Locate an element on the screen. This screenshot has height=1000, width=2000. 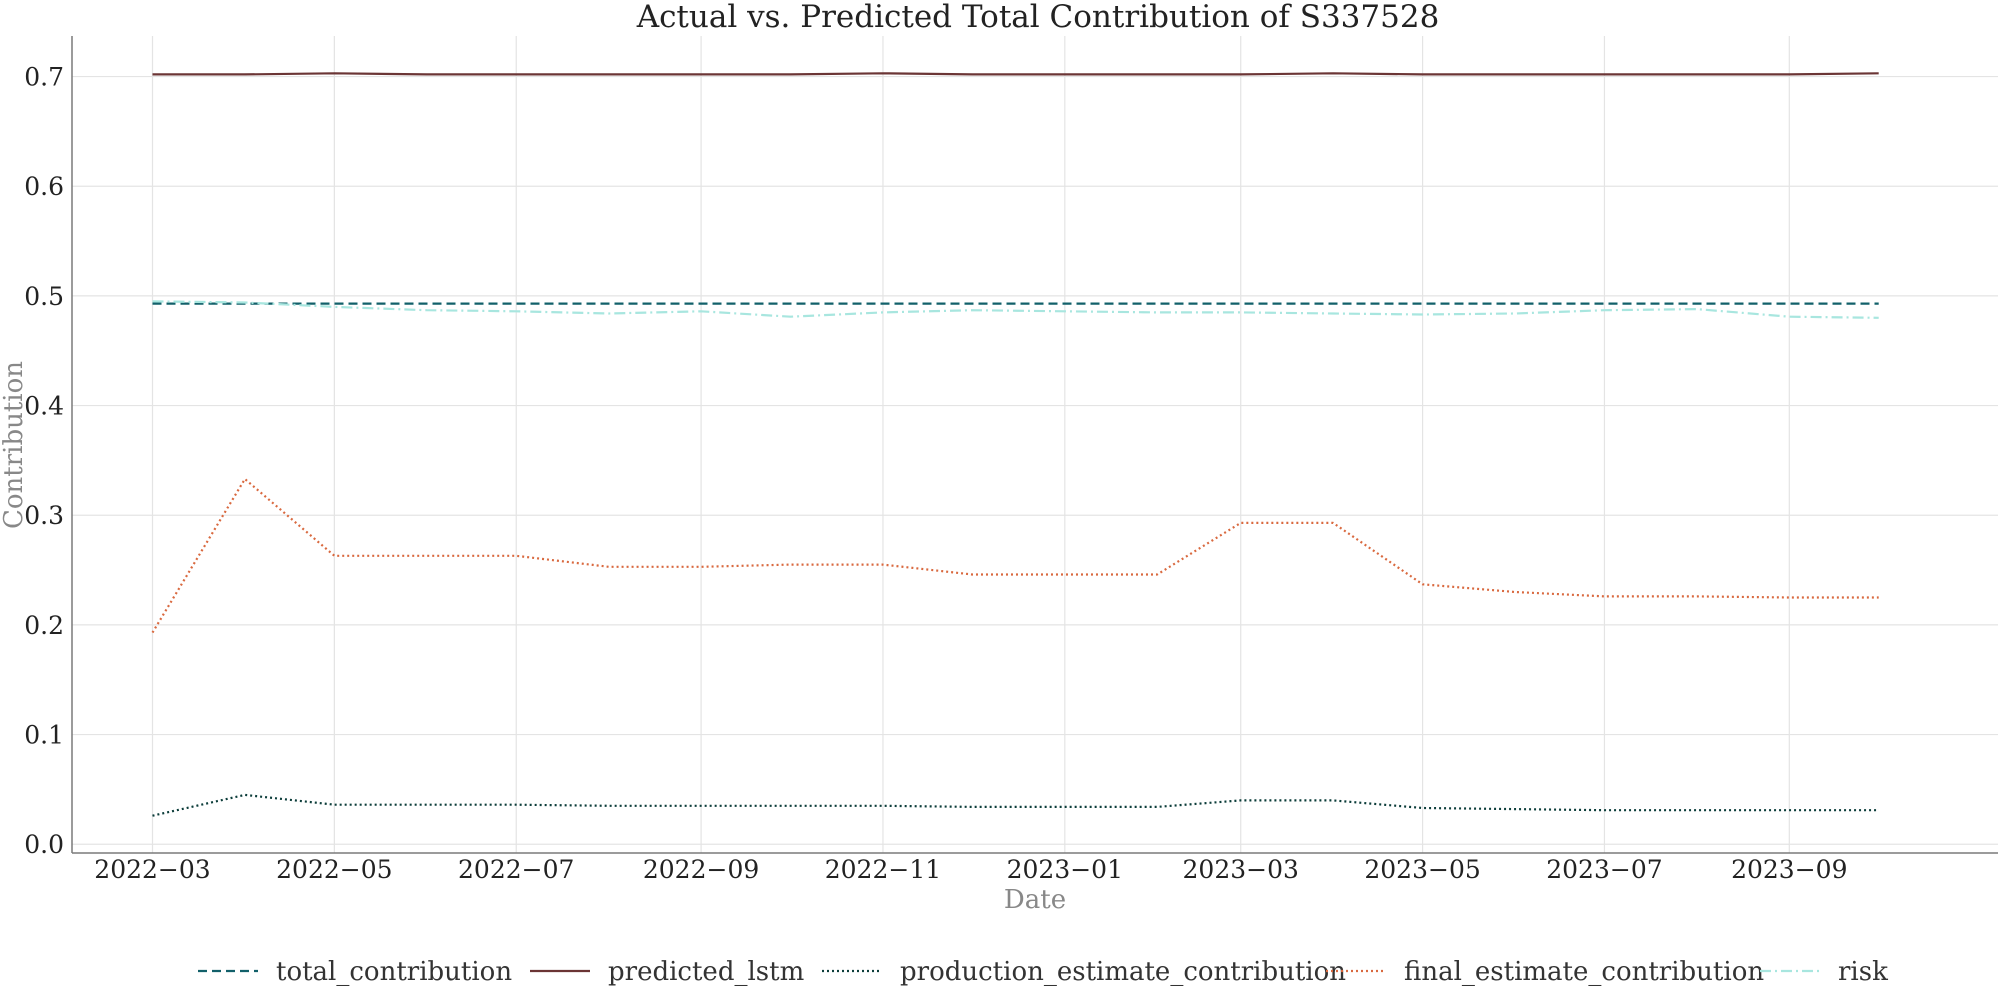
y-tick-label: 0.7 is located at coordinates (44, 77).